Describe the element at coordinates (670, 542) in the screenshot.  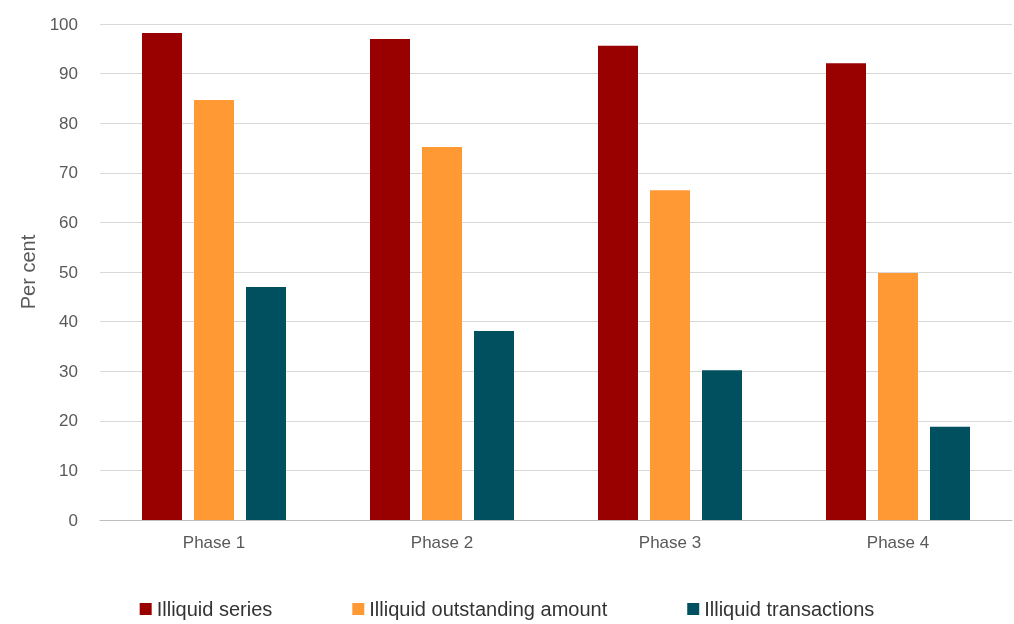
I see `x-tick-label: Phase 3` at that location.